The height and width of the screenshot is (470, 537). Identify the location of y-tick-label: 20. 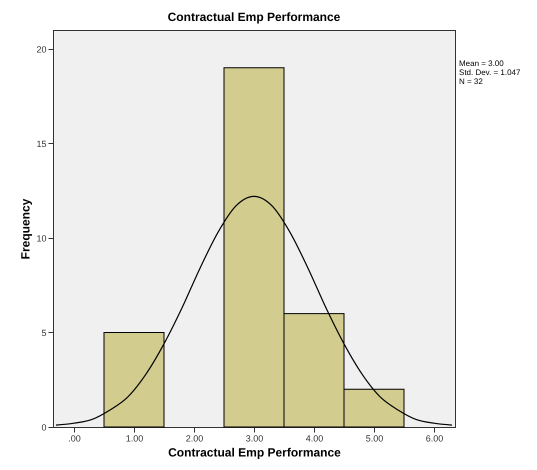
(41, 49).